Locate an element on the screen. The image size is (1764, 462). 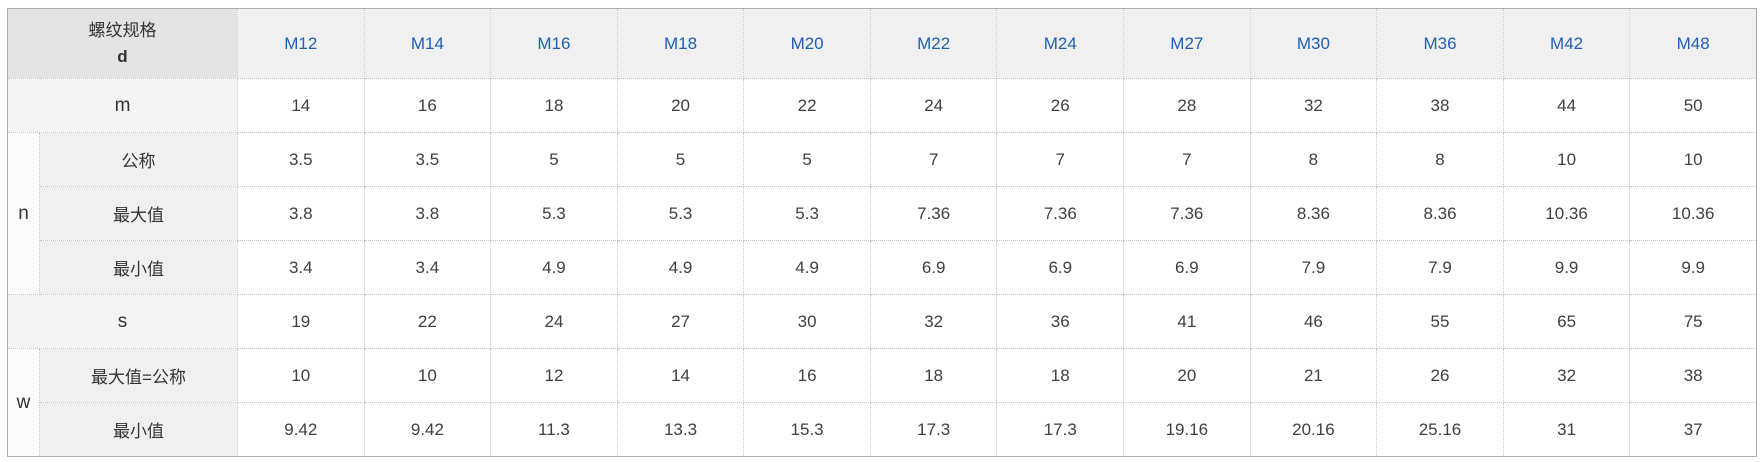
row-m: m 14 16 18 20 22 24 26 28 32 38 44 50 is located at coordinates (882, 105).